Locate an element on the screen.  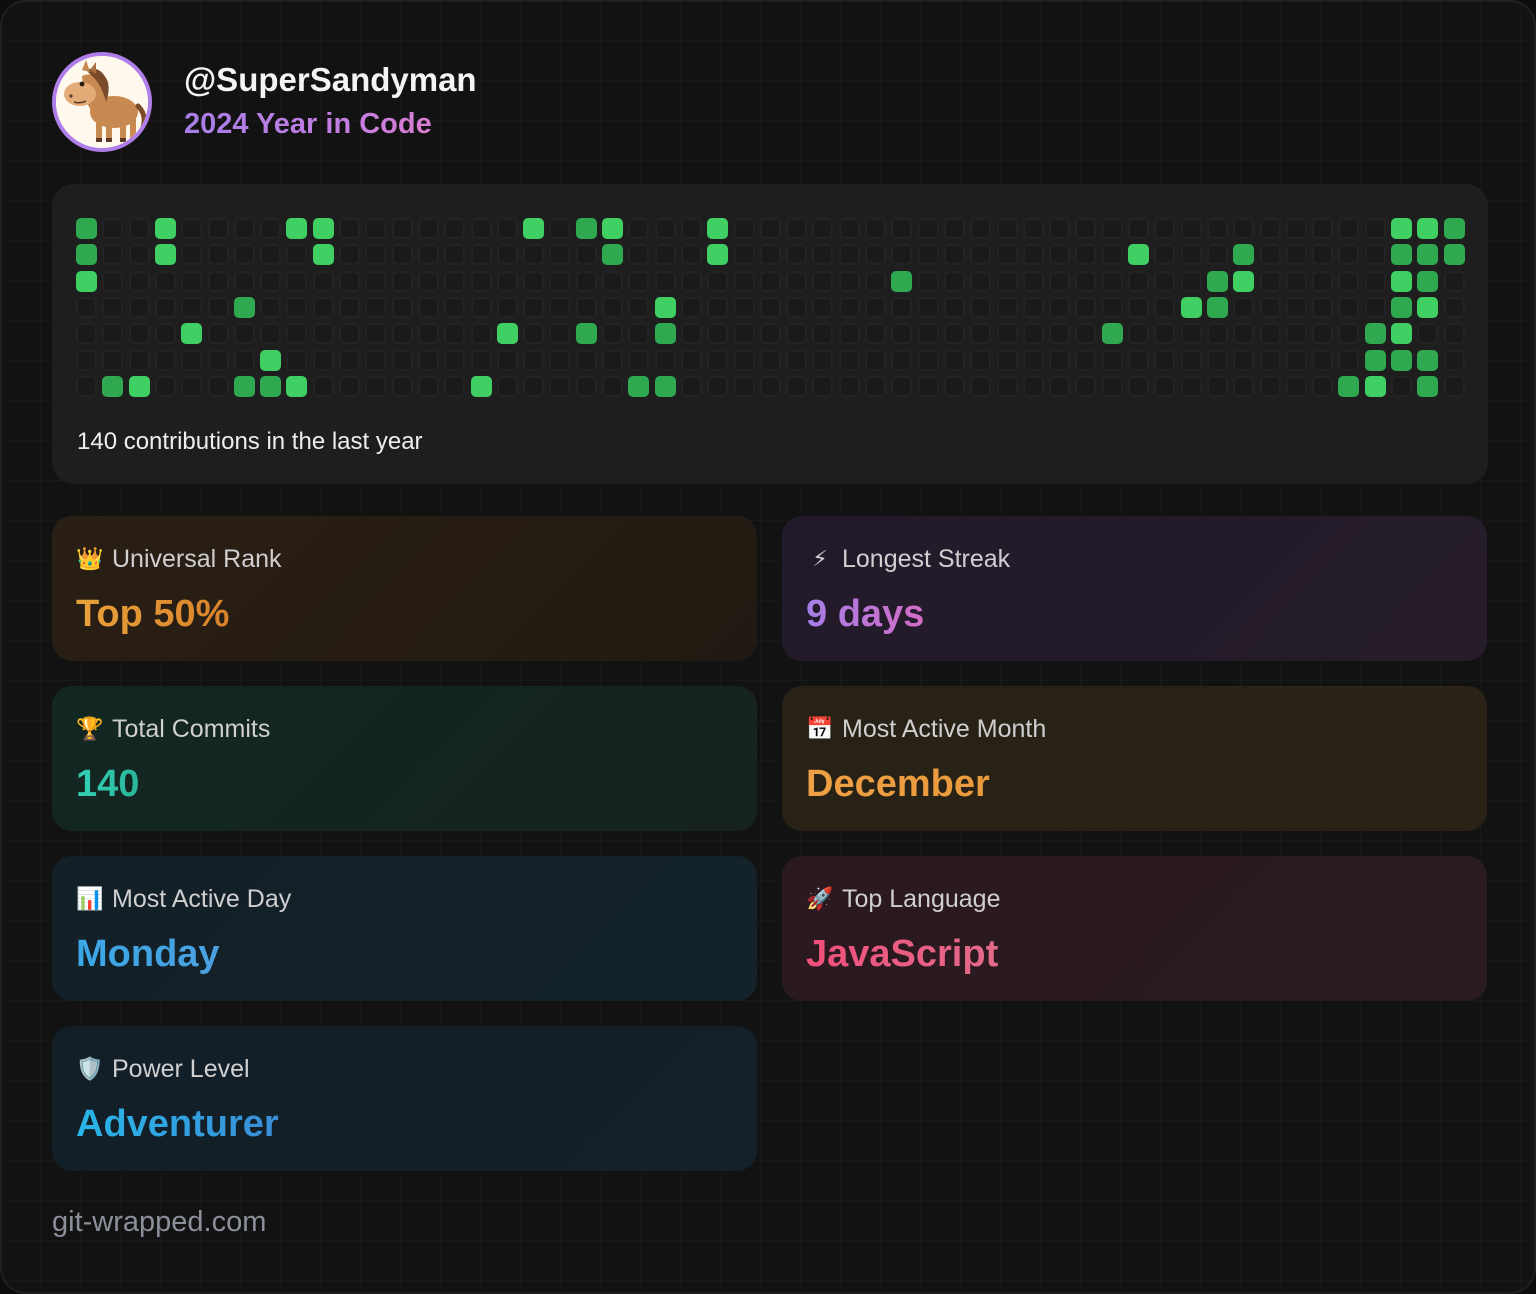
footer-site-link: git-wrapped.com is located at coordinates (159, 1222).